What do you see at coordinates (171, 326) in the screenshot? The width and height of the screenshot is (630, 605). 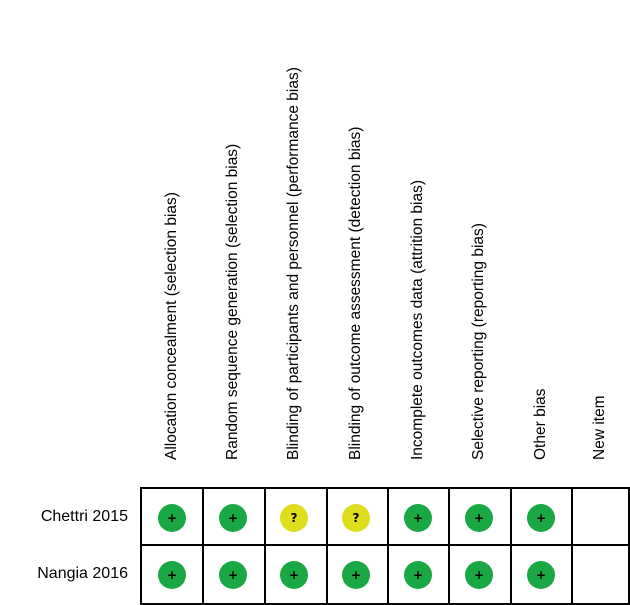 I see `column-header-label: Allocation concealment (selection bias)` at bounding box center [171, 326].